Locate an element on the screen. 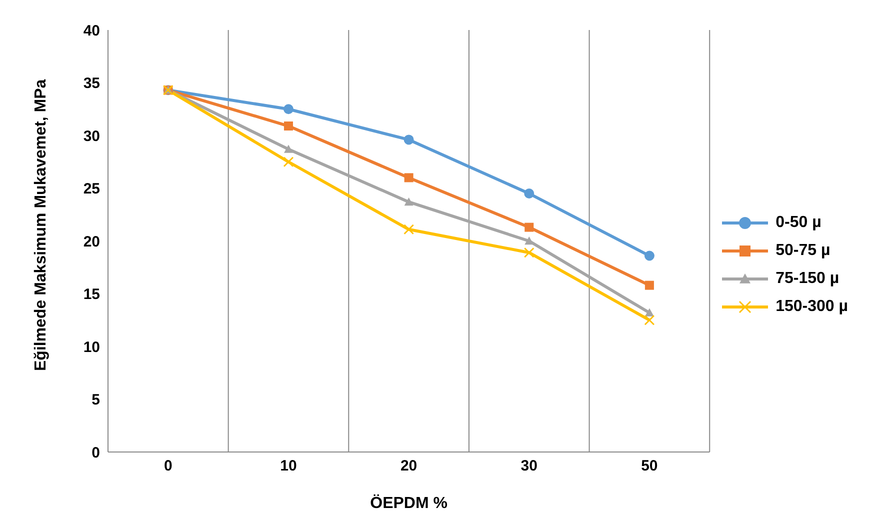  legend-label: 150-300 µ is located at coordinates (812, 307).